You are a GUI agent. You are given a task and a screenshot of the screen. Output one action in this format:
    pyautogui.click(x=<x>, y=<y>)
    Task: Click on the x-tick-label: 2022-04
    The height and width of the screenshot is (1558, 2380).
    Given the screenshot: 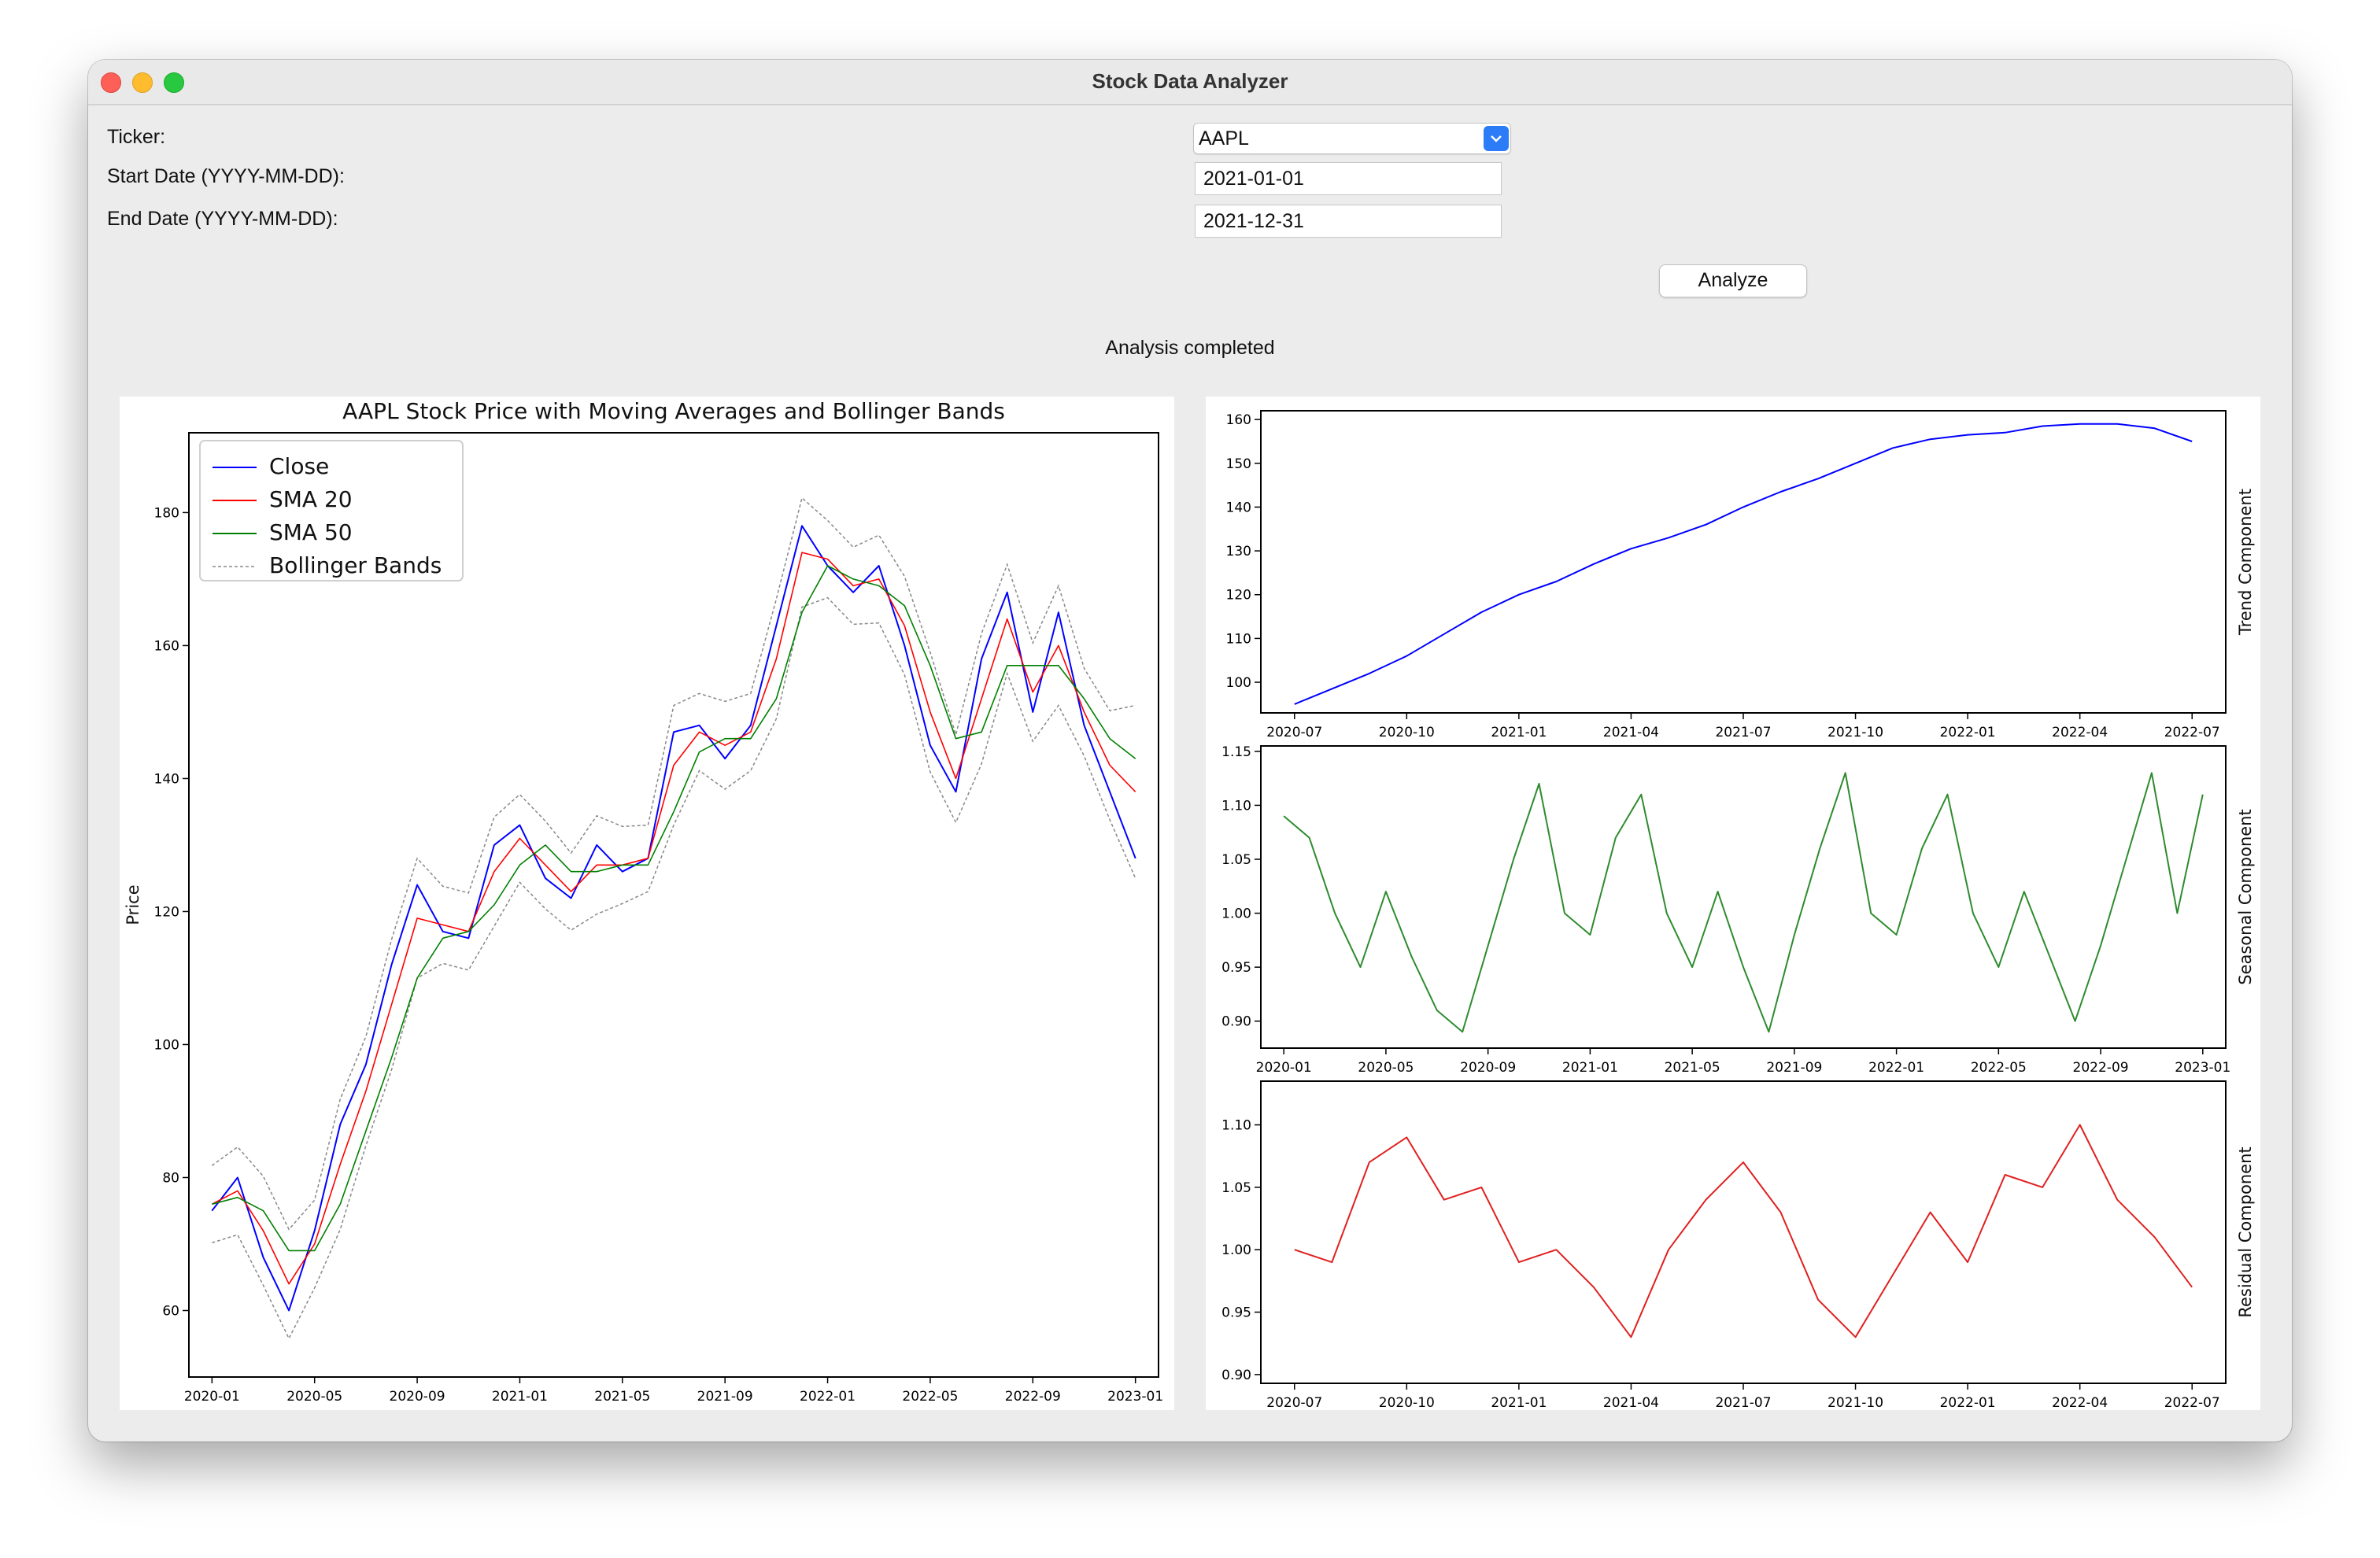 What is the action you would take?
    pyautogui.click(x=2080, y=732)
    